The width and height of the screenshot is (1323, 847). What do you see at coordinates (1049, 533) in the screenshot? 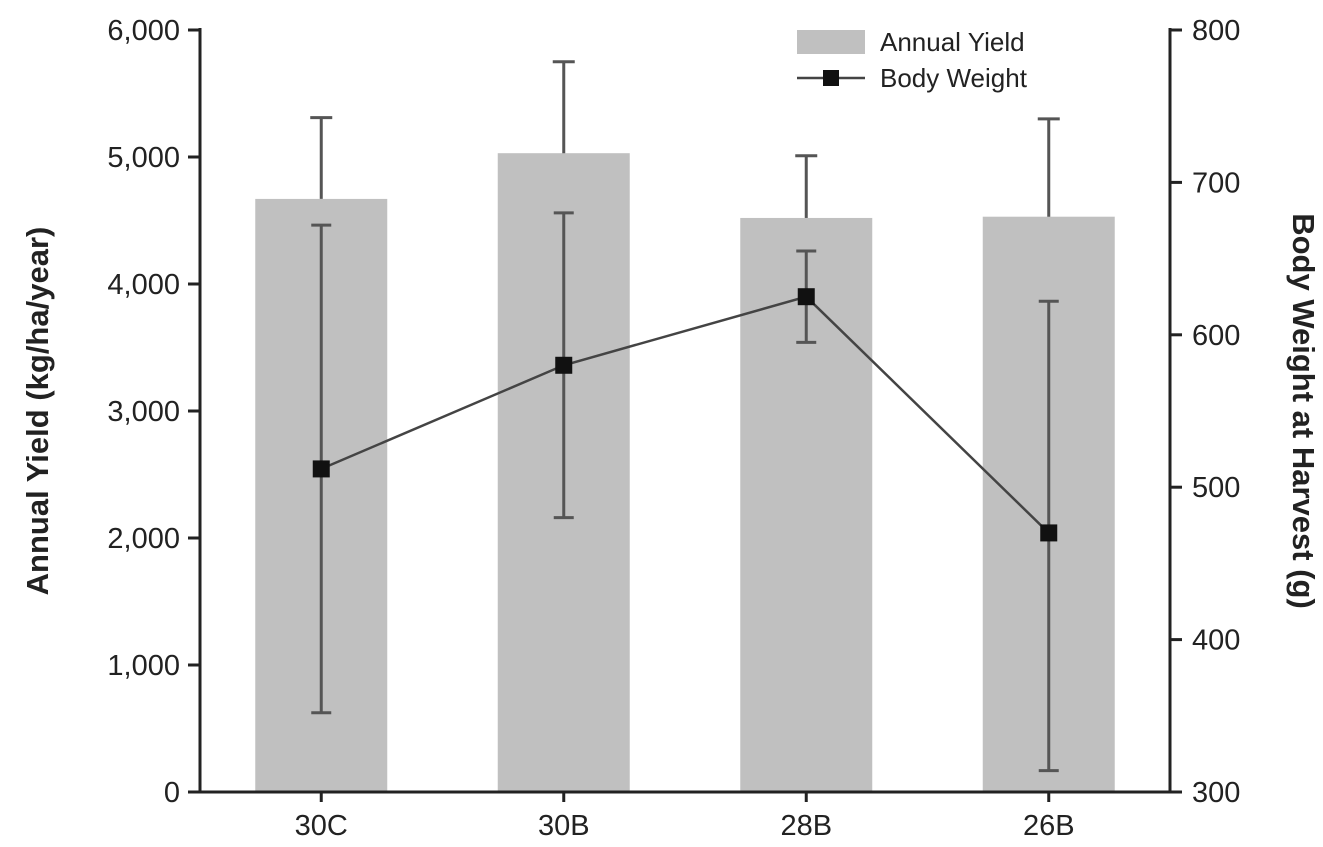
I see `body-weight-point-26b` at bounding box center [1049, 533].